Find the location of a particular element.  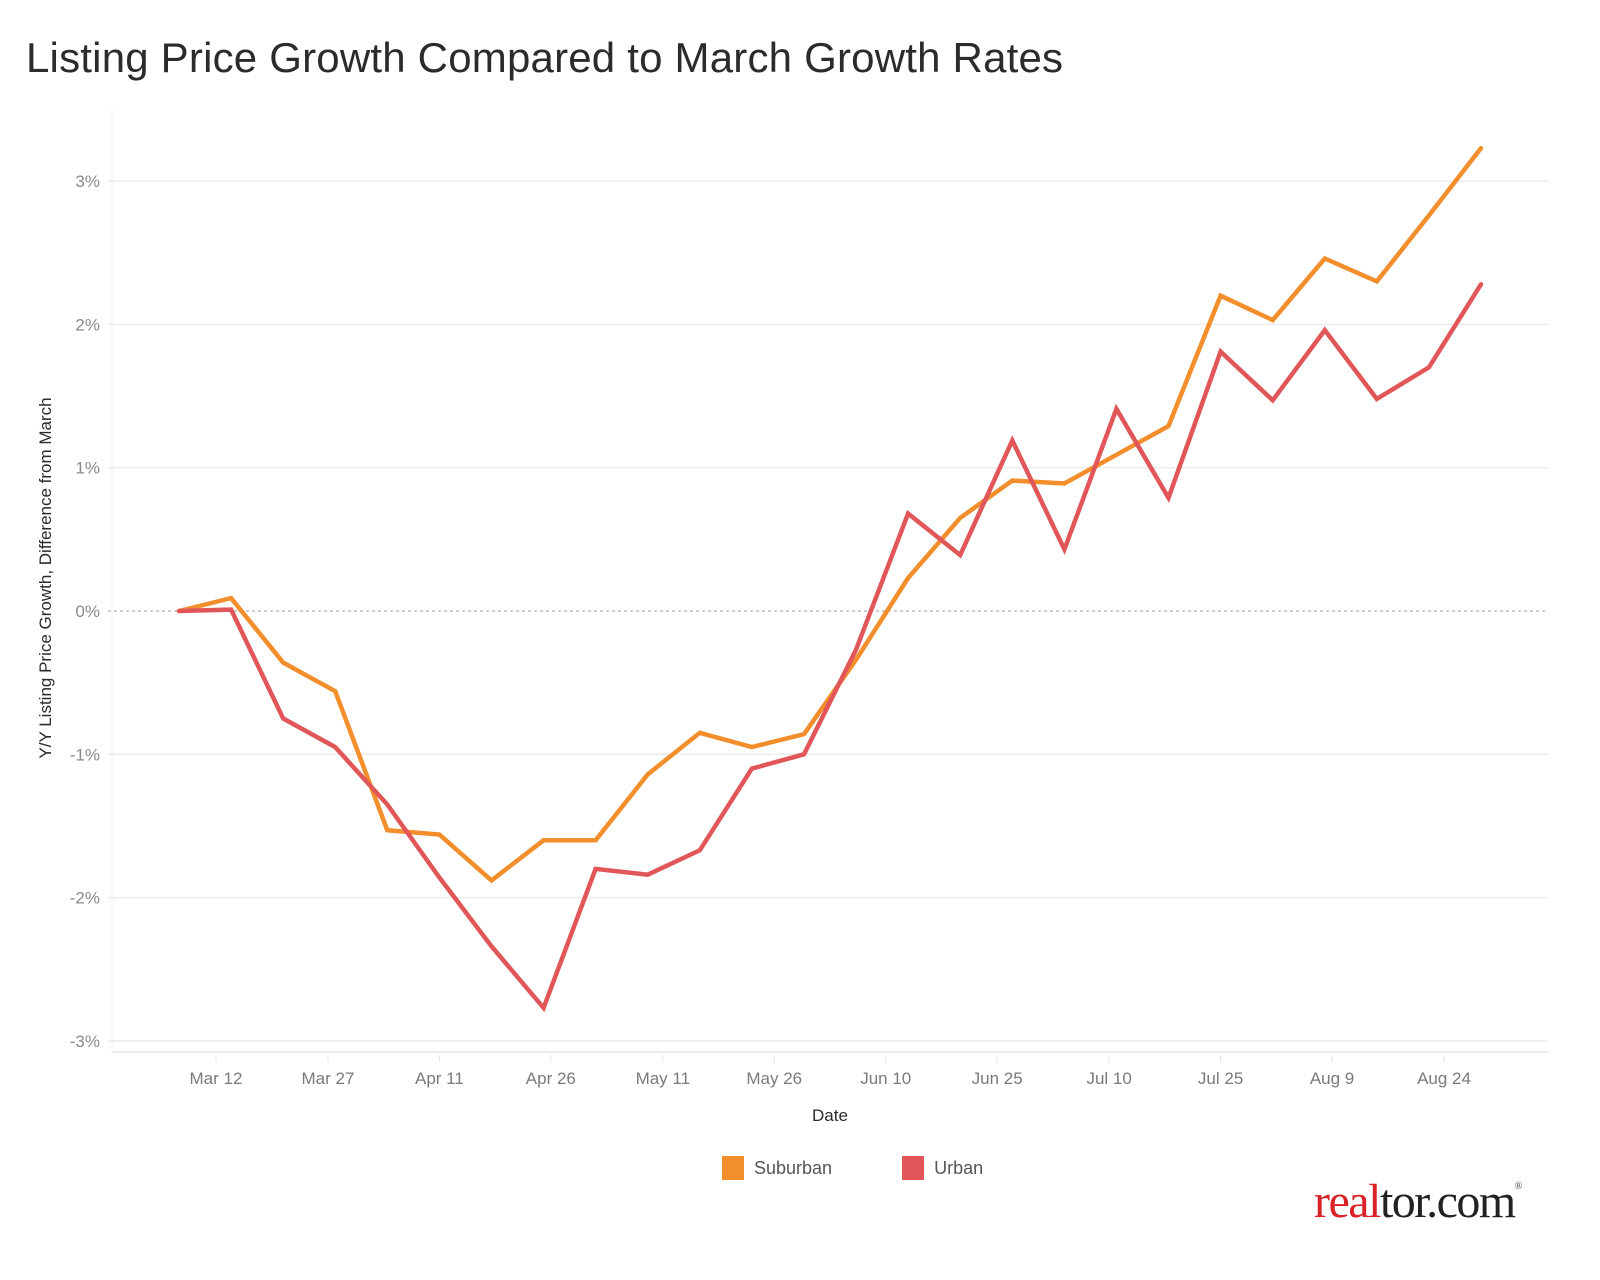

y-tick-label: -3% is located at coordinates (85, 1041).